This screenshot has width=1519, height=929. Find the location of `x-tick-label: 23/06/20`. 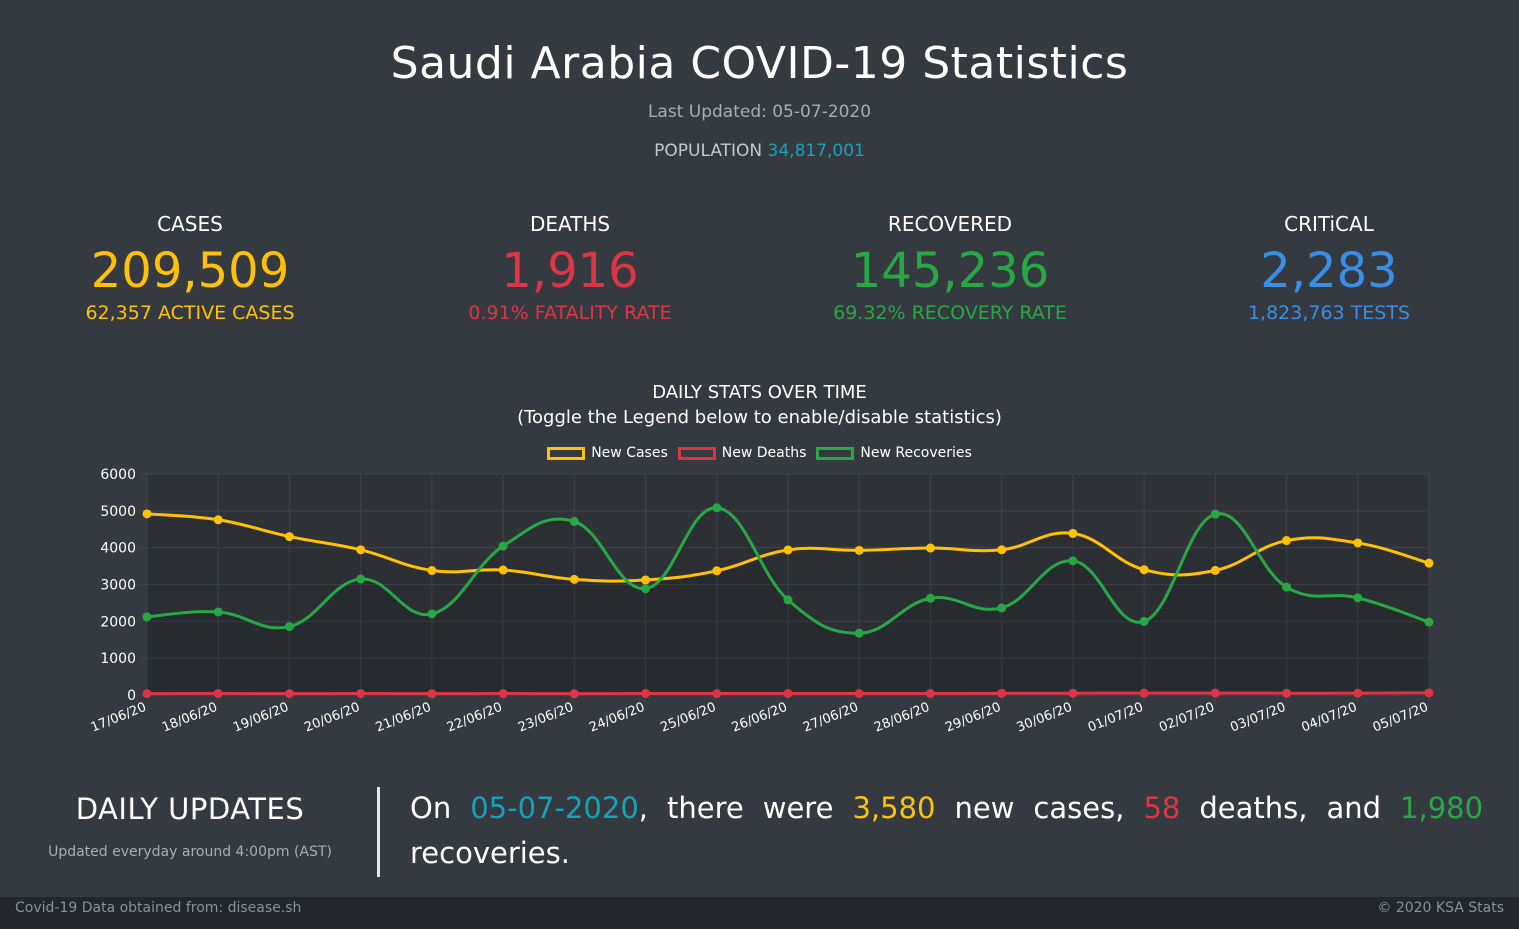

x-tick-label: 23/06/20 is located at coordinates (546, 718).